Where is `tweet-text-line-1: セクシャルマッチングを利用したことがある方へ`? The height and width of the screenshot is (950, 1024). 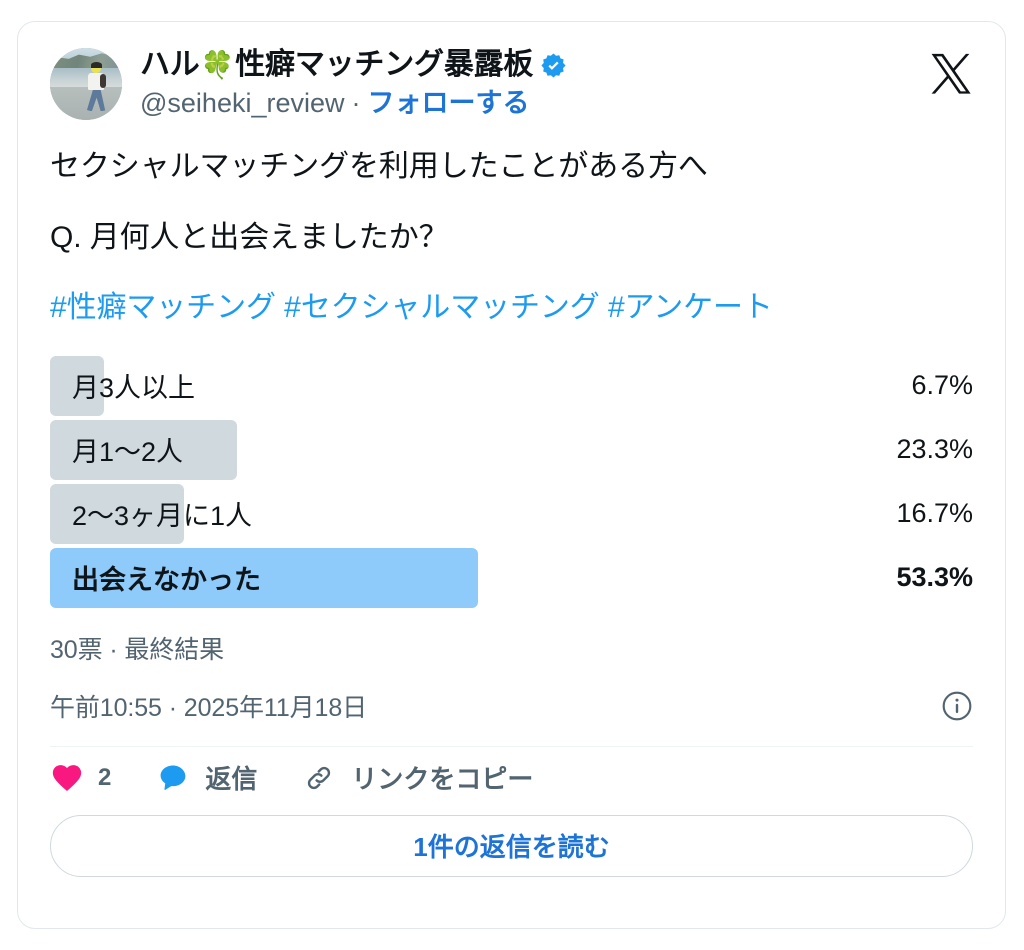
tweet-text-line-1: セクシャルマッチングを利用したことがある方へ is located at coordinates (379, 166).